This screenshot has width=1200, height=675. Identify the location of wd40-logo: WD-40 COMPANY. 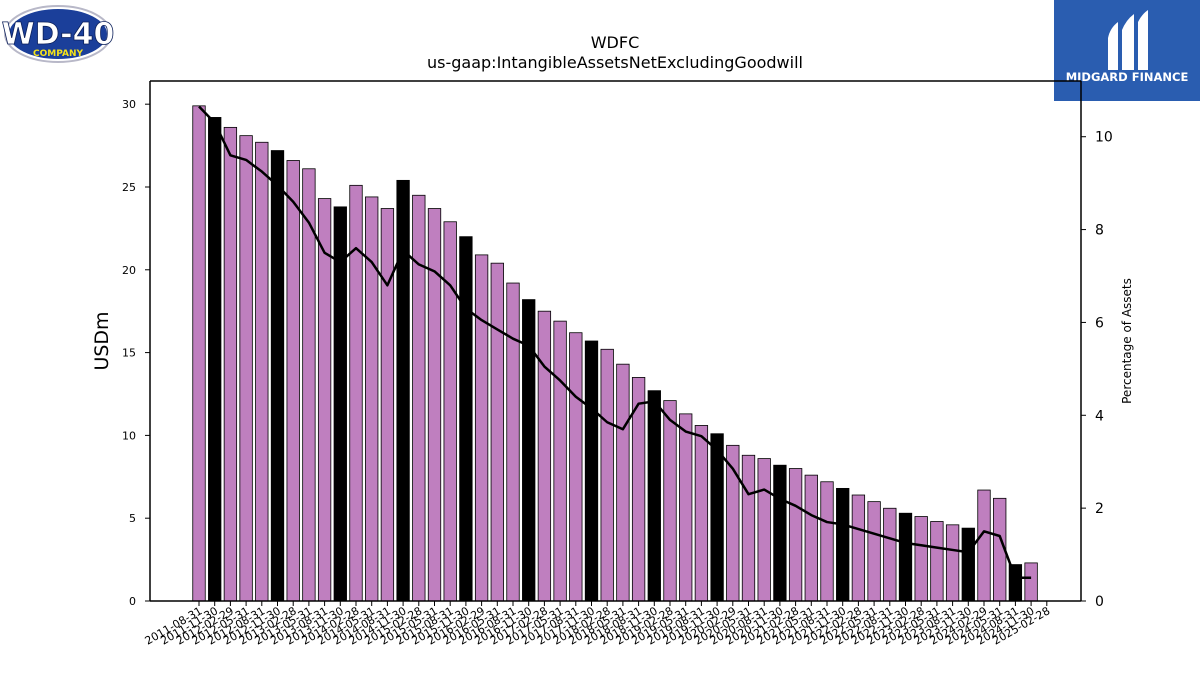
(58, 34).